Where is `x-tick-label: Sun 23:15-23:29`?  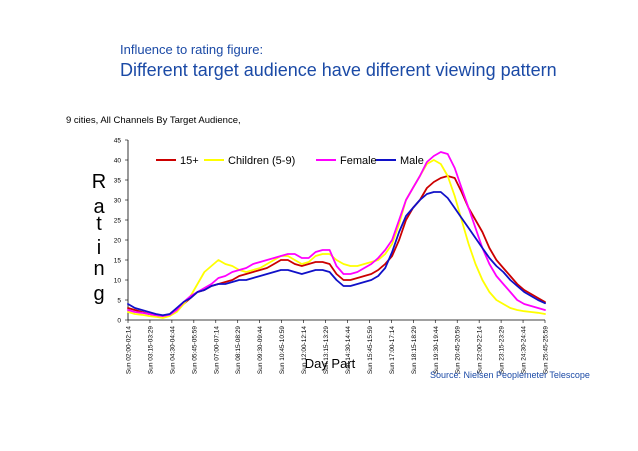 x-tick-label: Sun 23:15-23:29 is located at coordinates (502, 350).